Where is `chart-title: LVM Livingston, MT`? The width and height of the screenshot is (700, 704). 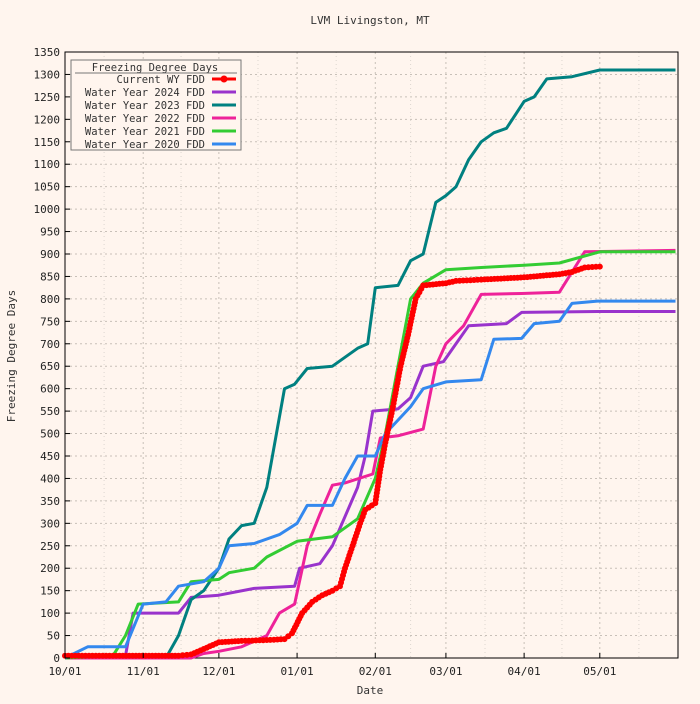
chart-title: LVM Livingston, MT is located at coordinates (370, 20).